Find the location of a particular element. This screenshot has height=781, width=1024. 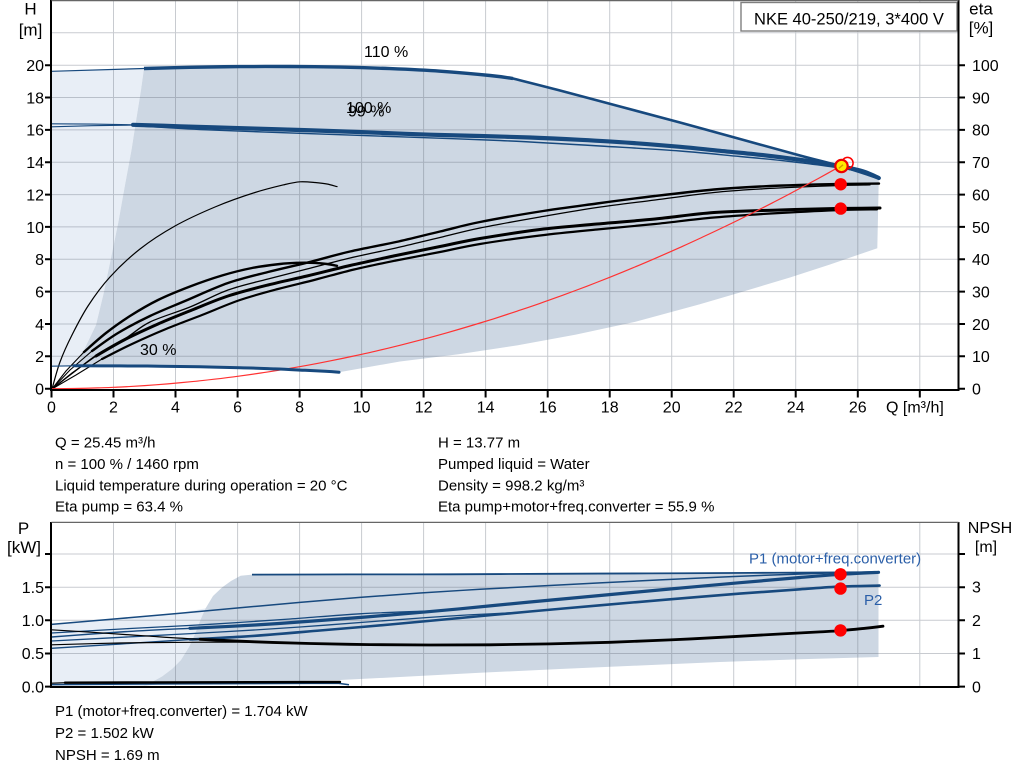

svg-text:P1 (motor+freq.converter) = 1.: P1 (motor+freq.converter) = 1.704 kW is located at coordinates (181, 711).